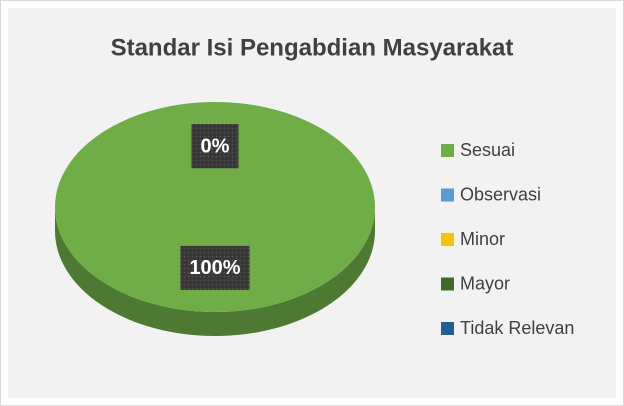  I want to click on legend: Sesuai Observasi Minor Mayor Tidak Relevan, so click(507, 239).